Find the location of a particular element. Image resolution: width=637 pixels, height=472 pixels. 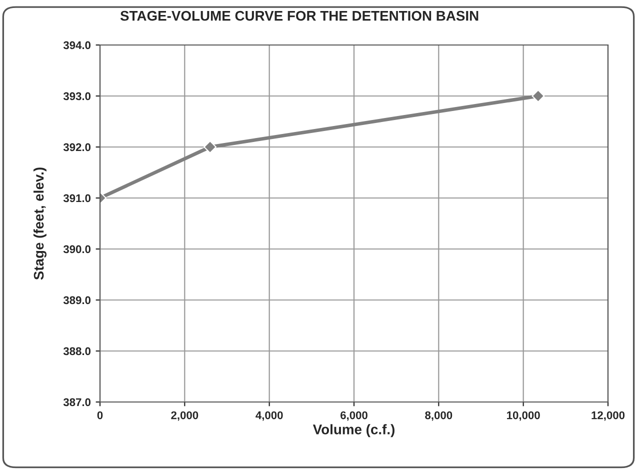

x-tick-label: 4,000 is located at coordinates (269, 416).